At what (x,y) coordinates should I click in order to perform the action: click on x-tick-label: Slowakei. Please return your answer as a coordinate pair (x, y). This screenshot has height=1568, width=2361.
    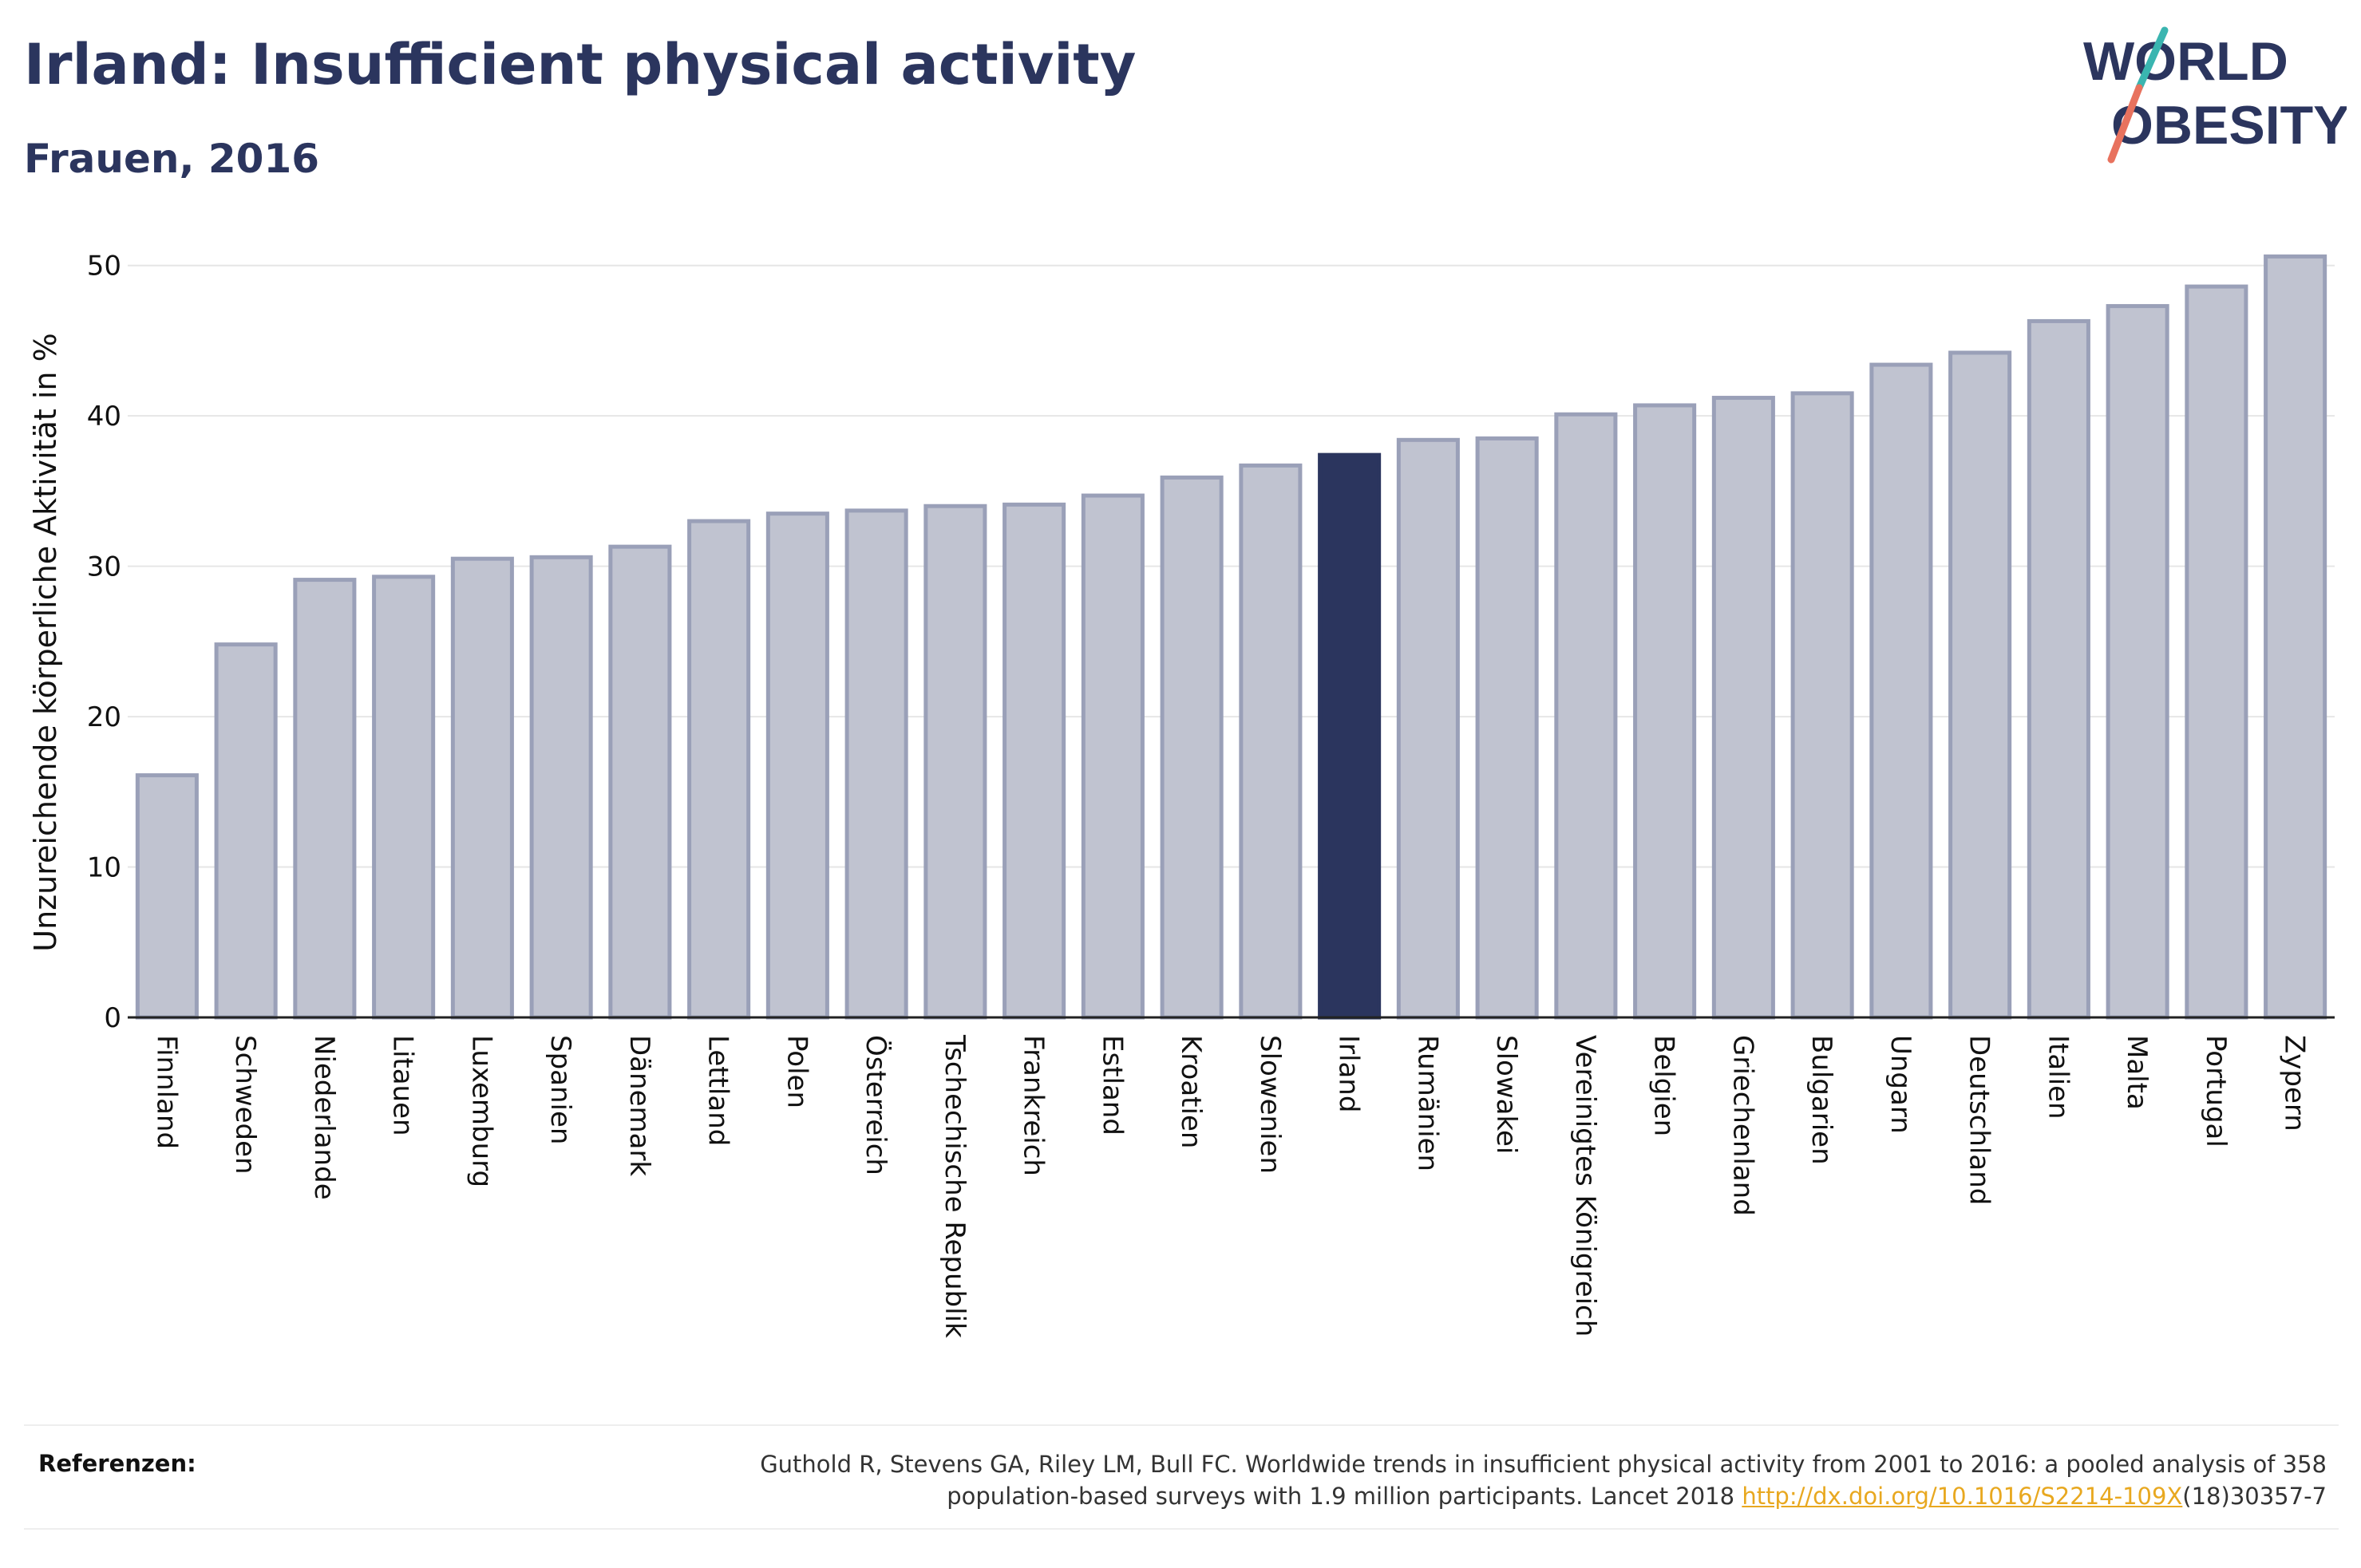
    Looking at the image, I should click on (1506, 1094).